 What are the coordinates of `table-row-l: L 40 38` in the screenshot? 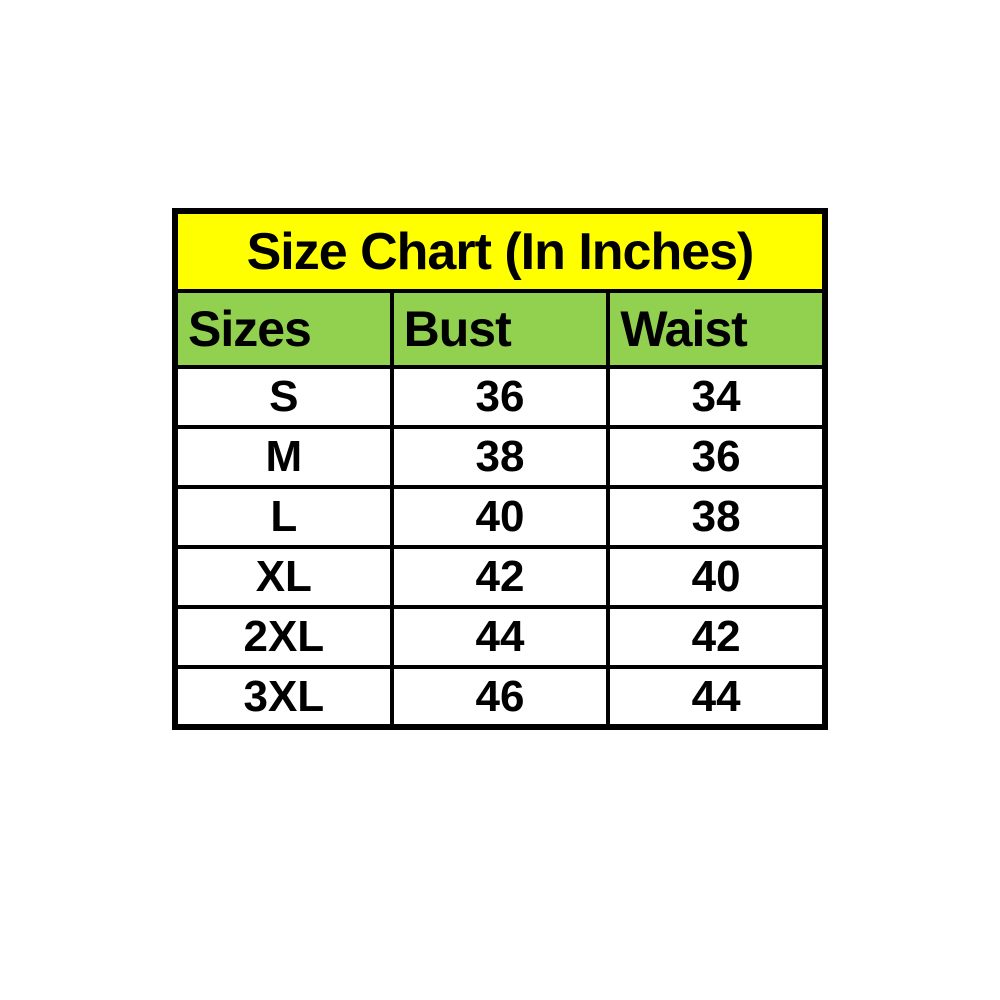 It's located at (500, 517).